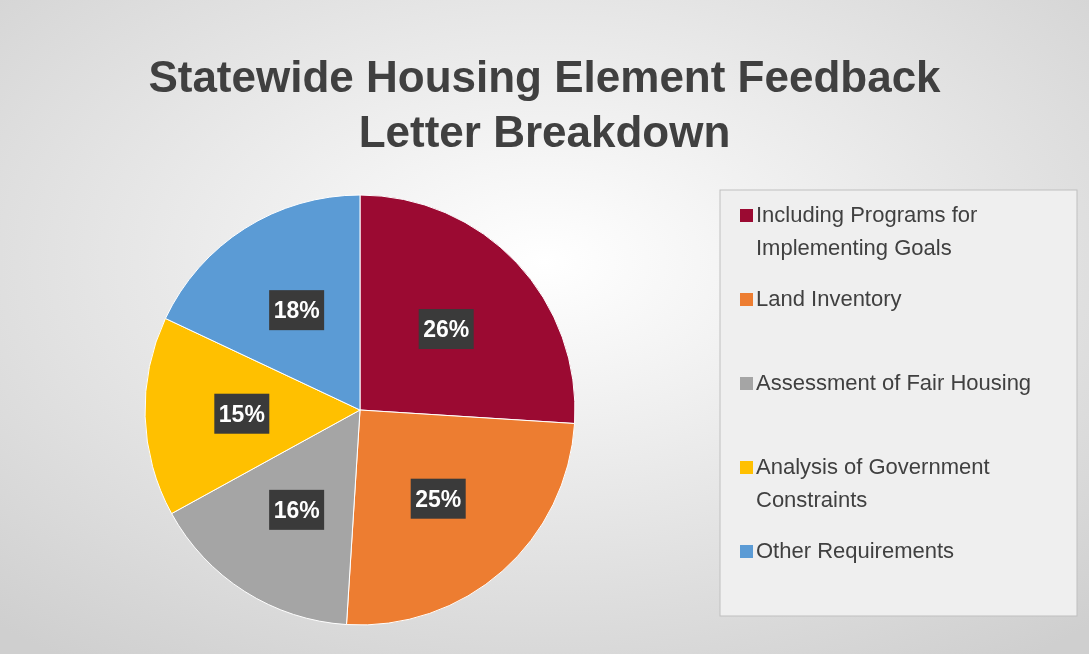 This screenshot has width=1089, height=654. Describe the element at coordinates (855, 550) in the screenshot. I see `legend-label: Other Requirements` at that location.